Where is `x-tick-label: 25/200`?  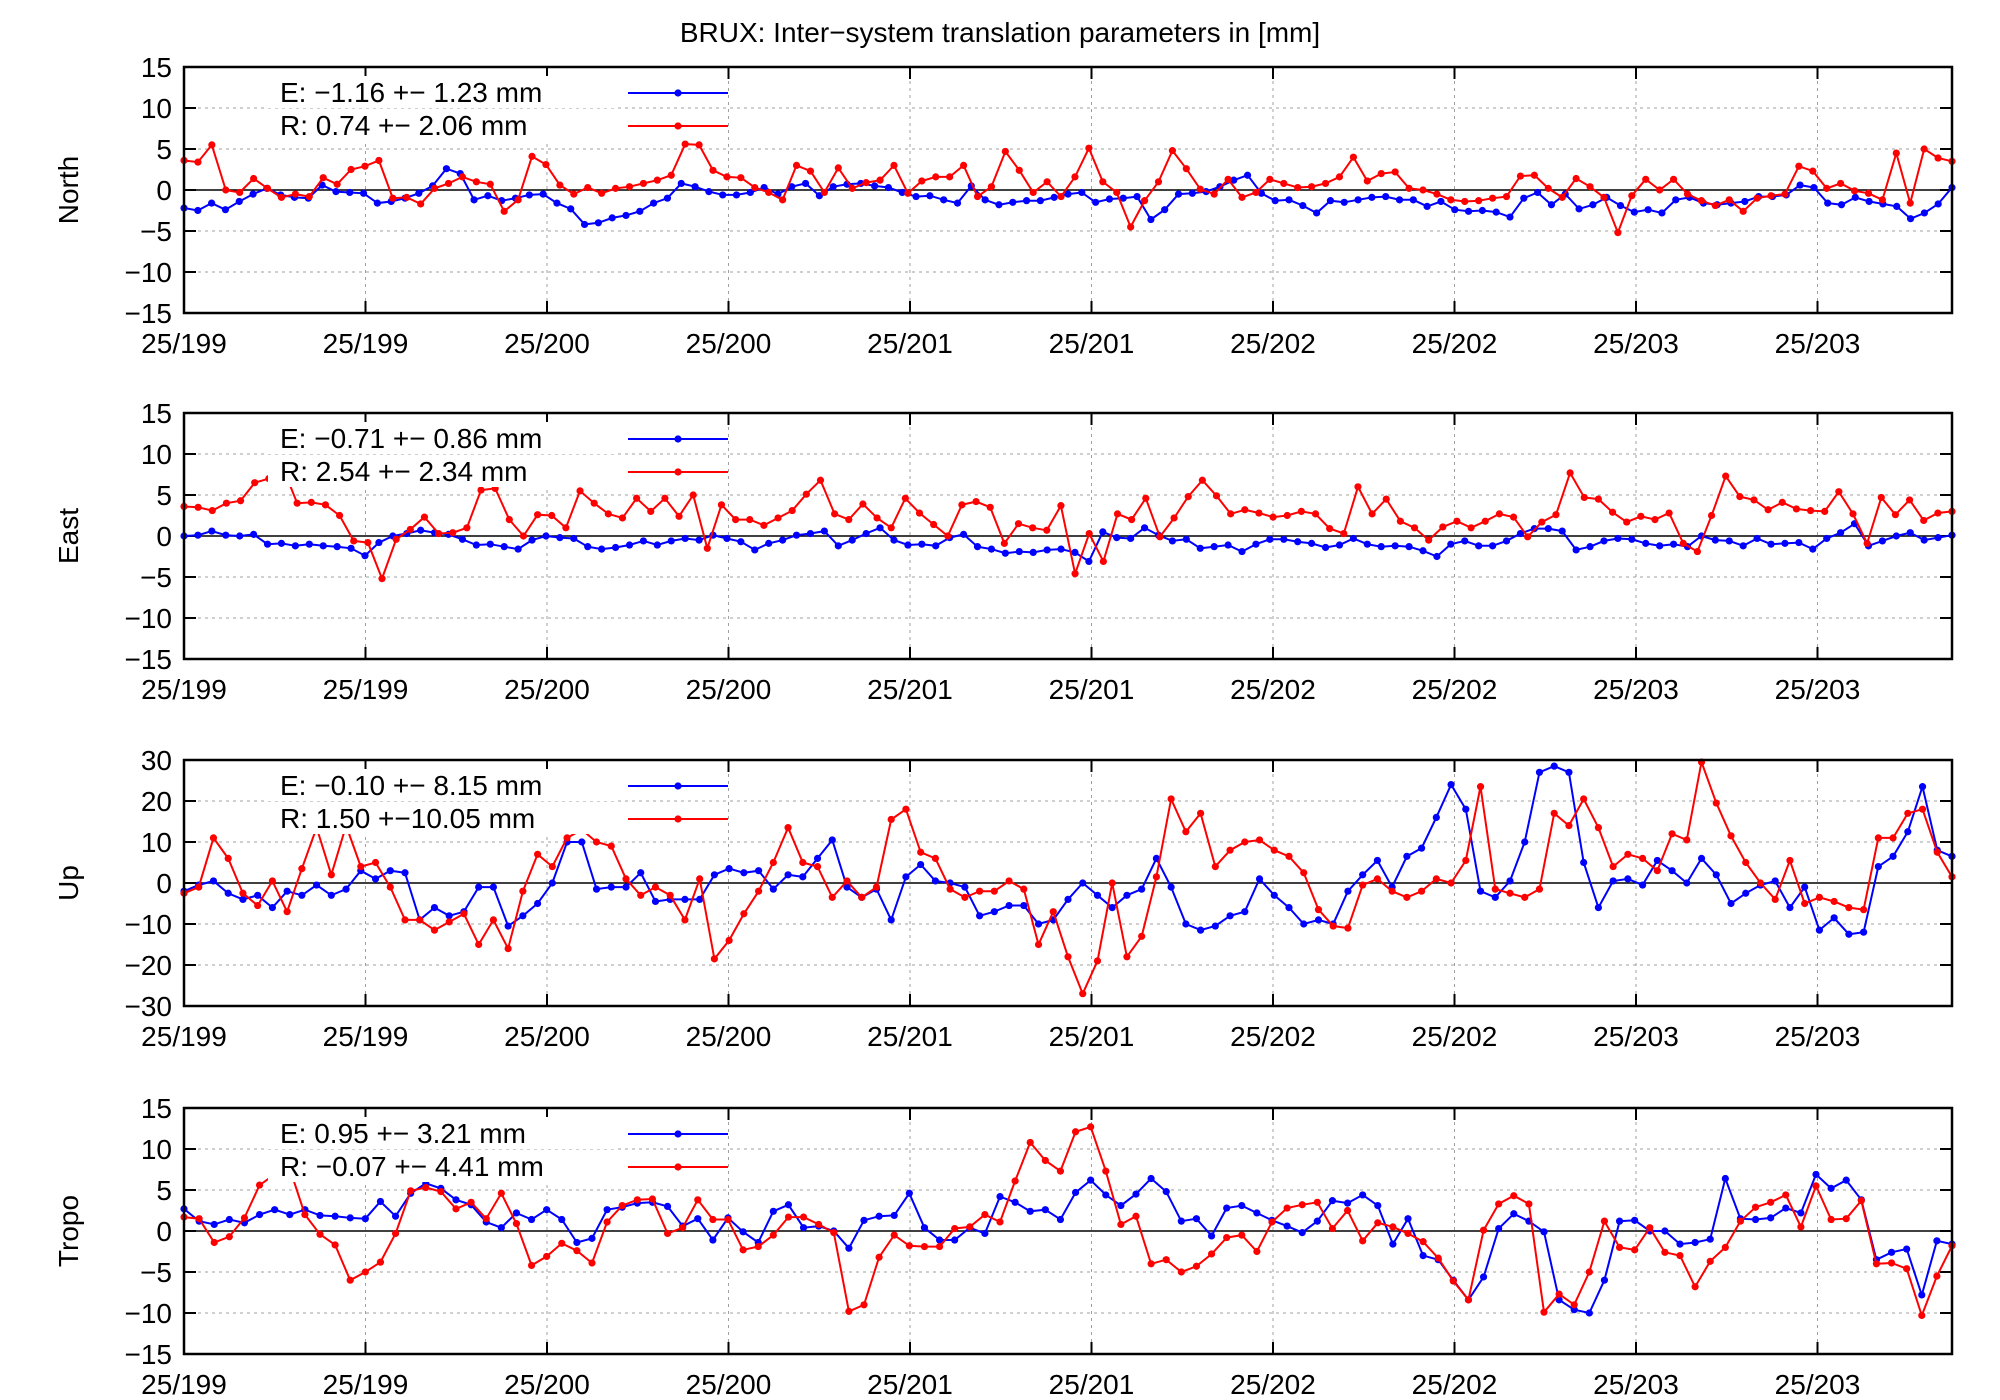
x-tick-label: 25/200 is located at coordinates (729, 343).